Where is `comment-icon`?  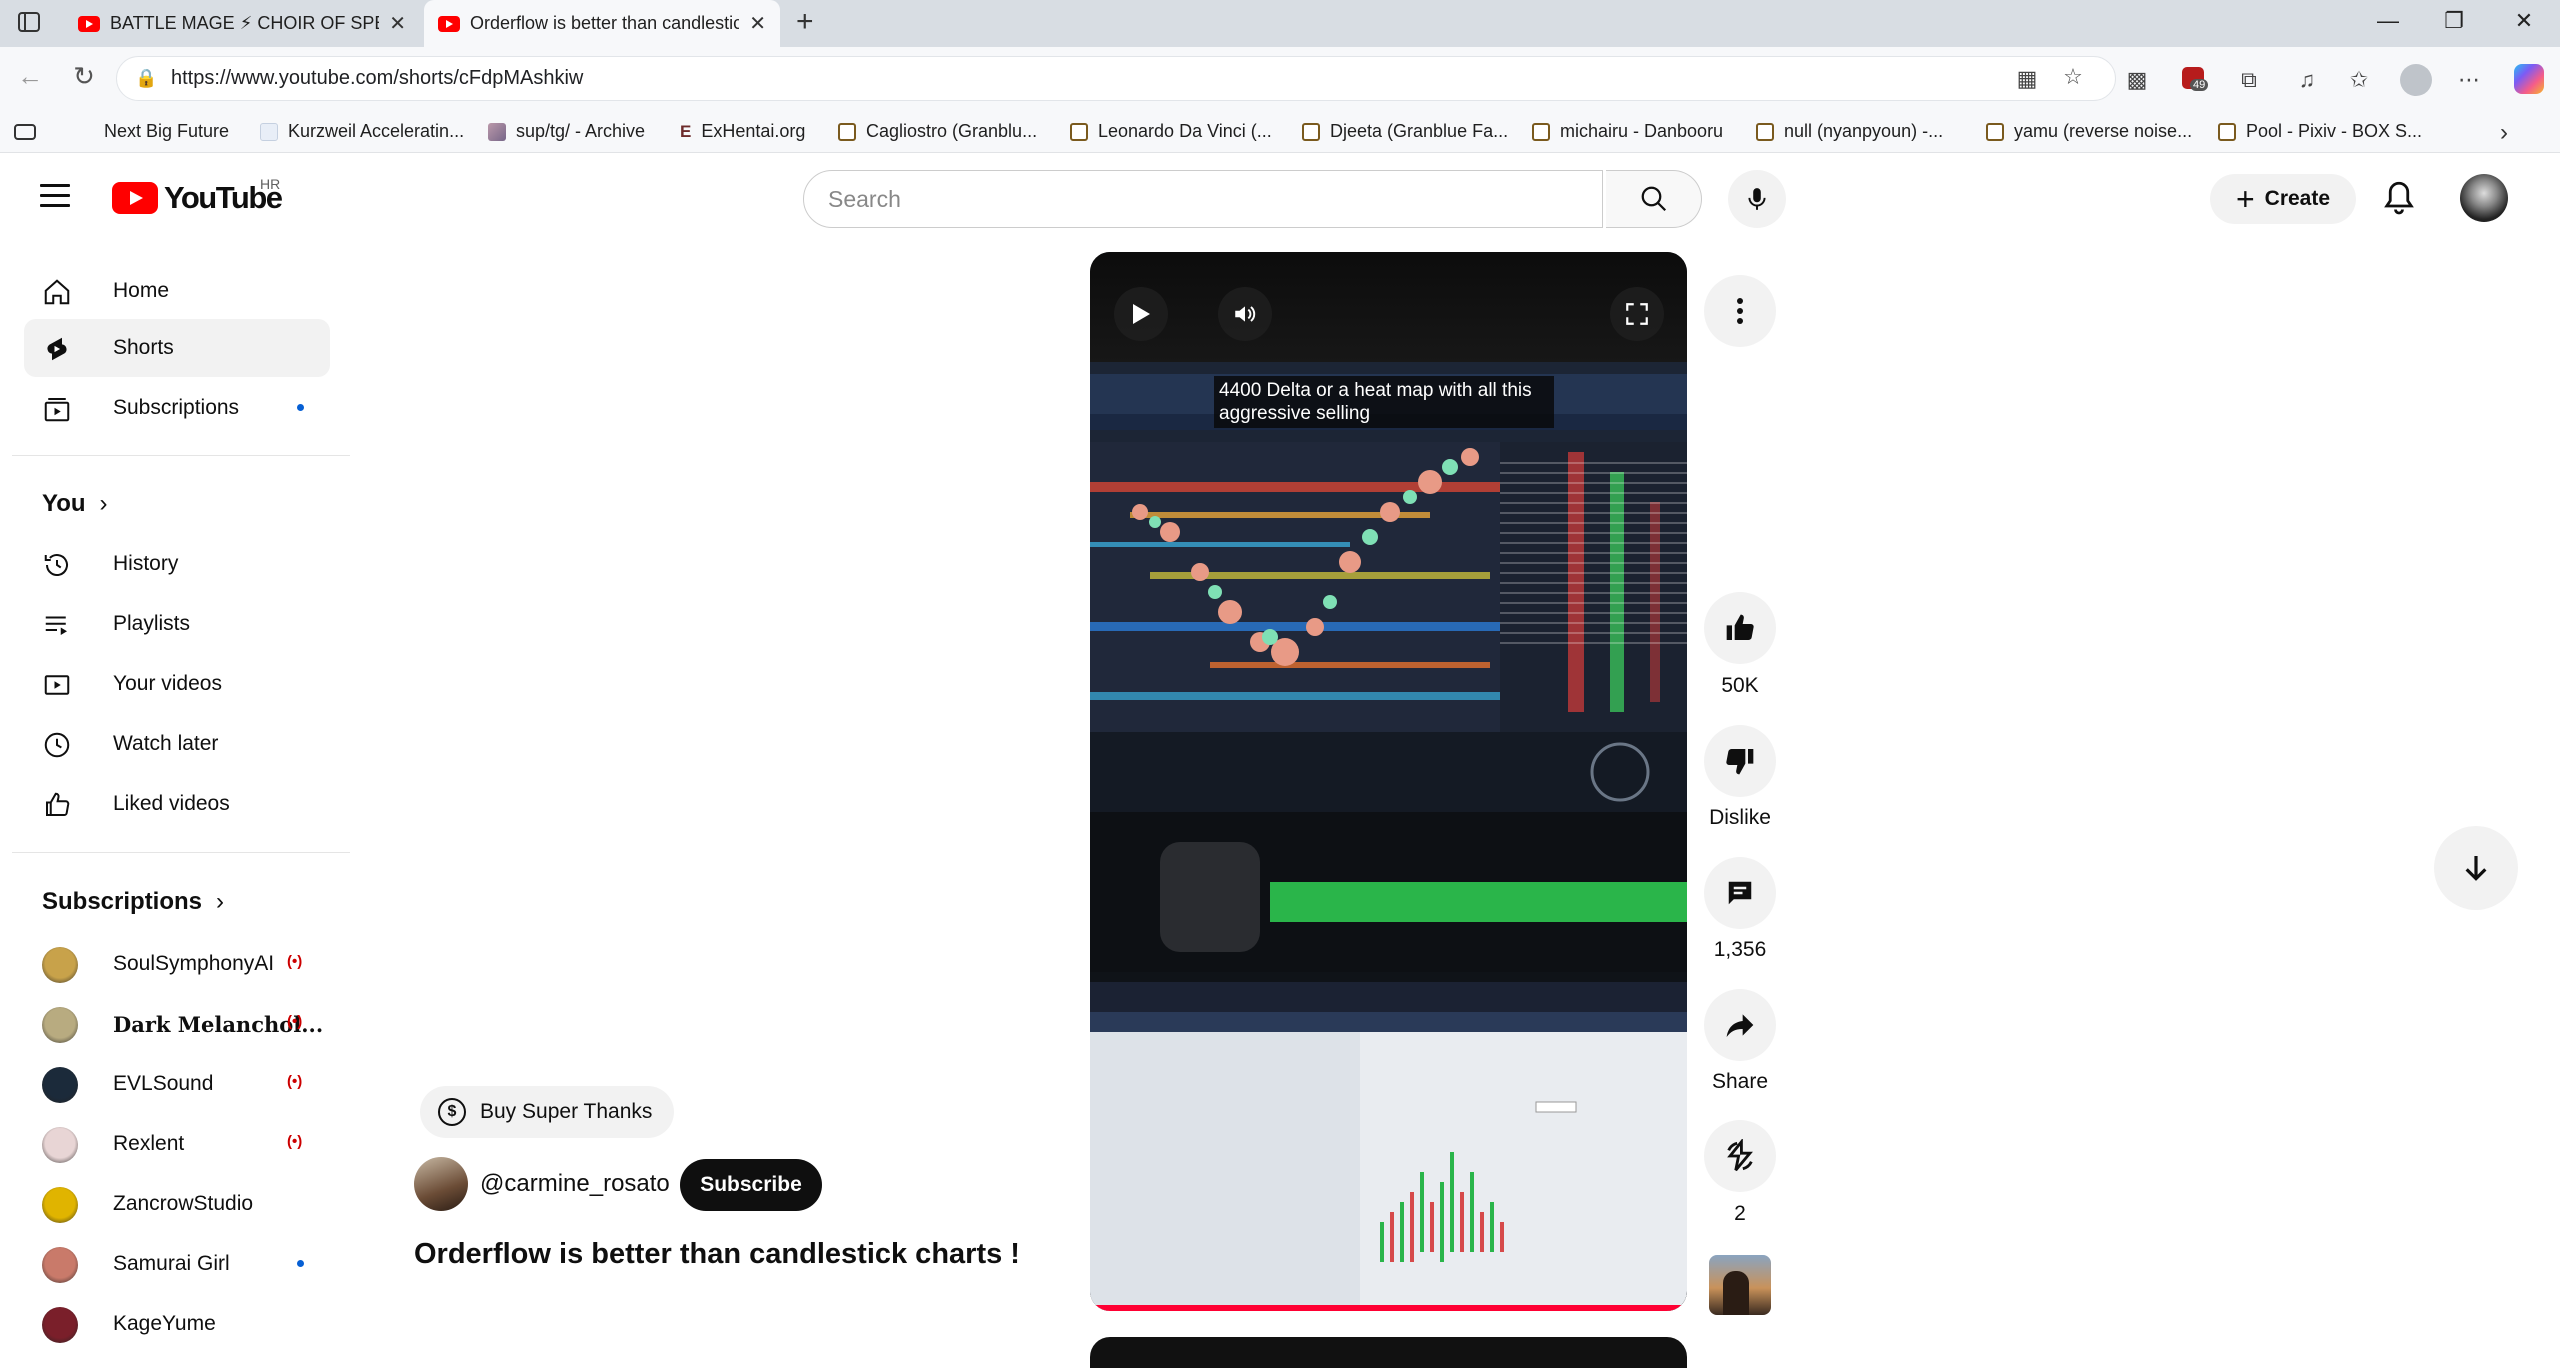
comment-icon is located at coordinates (1740, 893).